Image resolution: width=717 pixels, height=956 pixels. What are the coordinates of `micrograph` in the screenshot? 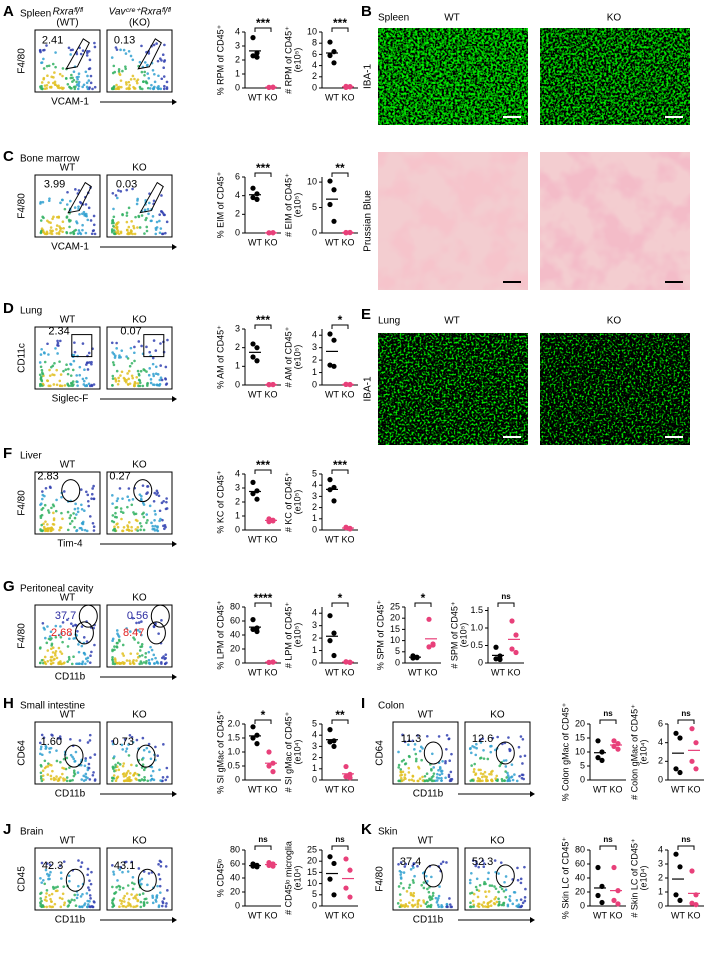 It's located at (615, 389).